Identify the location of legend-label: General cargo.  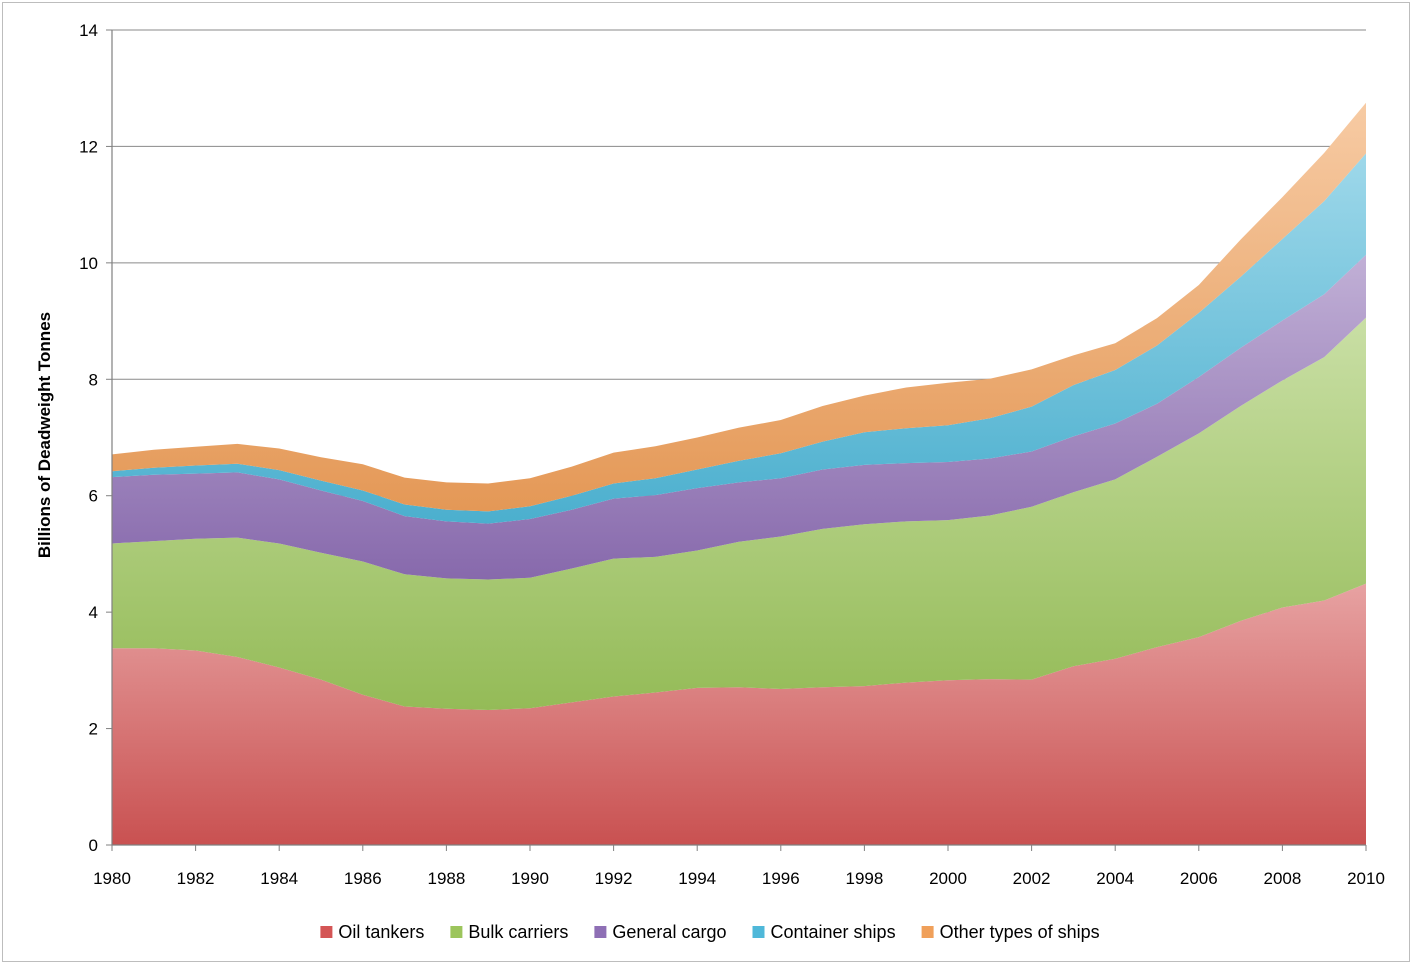
(669, 932).